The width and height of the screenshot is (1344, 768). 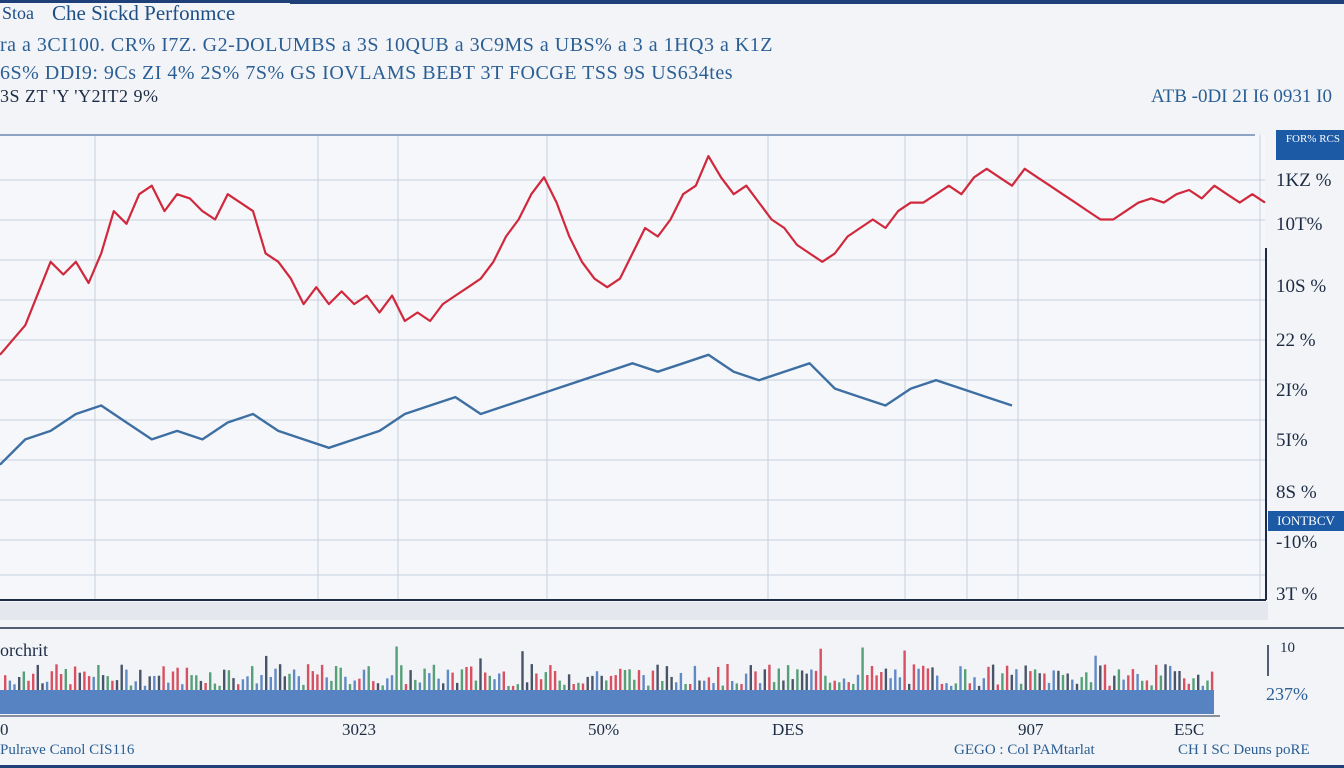 What do you see at coordinates (1306, 521) in the screenshot?
I see `price-flag: IONTBCV` at bounding box center [1306, 521].